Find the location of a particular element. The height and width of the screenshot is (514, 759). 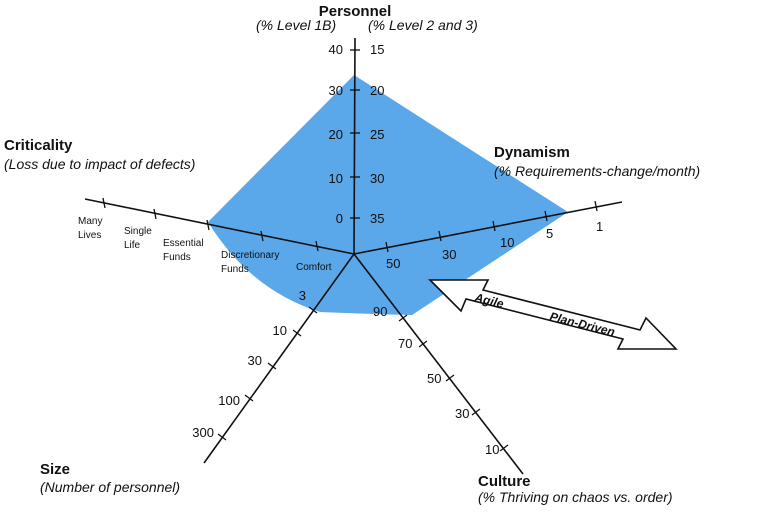

criticality-level-label: Discretionary is located at coordinates (250, 255).